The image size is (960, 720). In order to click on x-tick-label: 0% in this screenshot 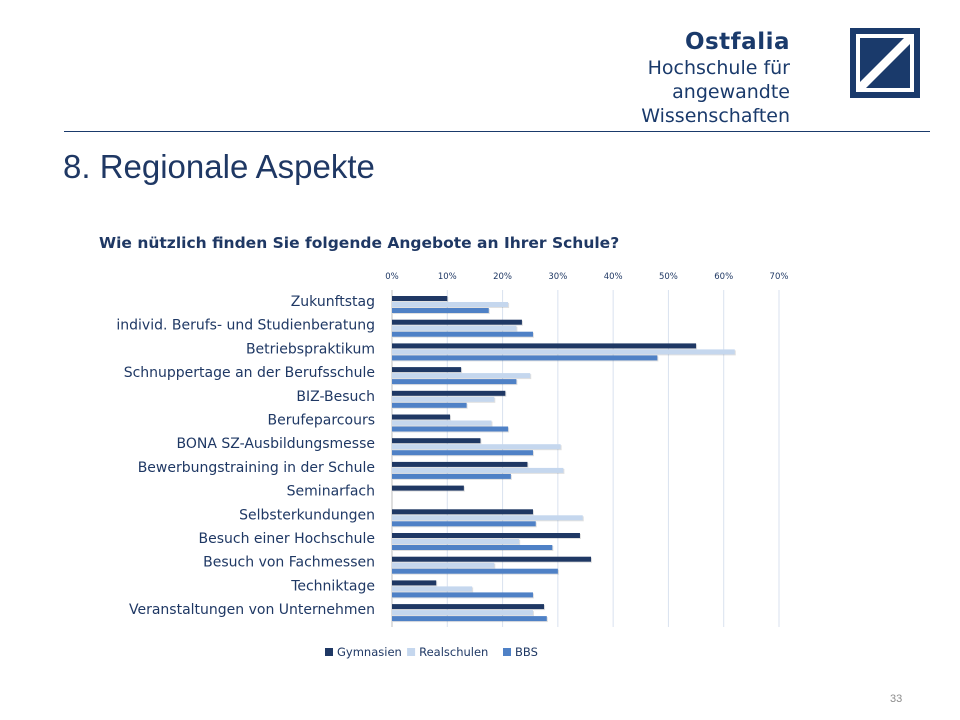, I will do `click(392, 277)`.